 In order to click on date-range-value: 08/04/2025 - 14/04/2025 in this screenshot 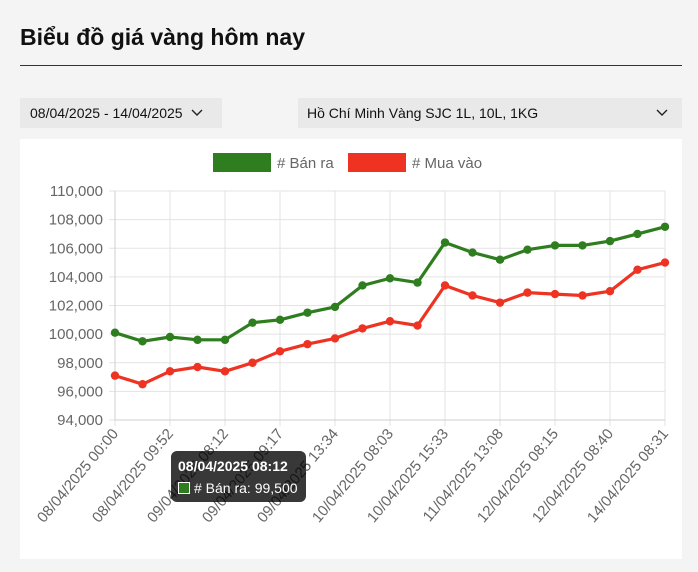, I will do `click(106, 113)`.